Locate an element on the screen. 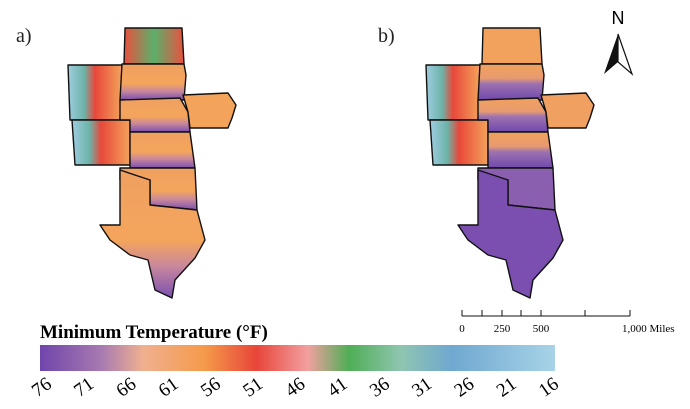  north-arrow: N is located at coordinates (619, 42).